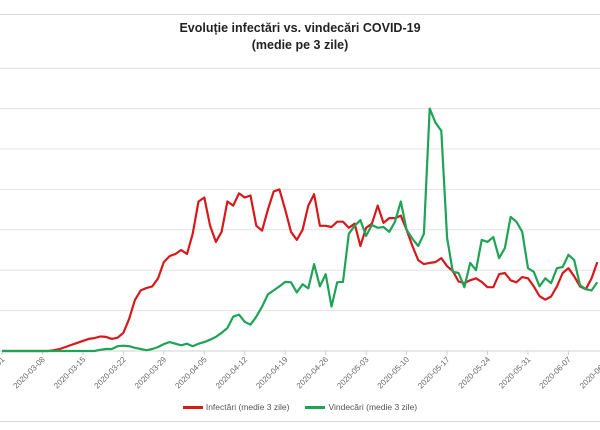 The image size is (600, 430). I want to click on x-tick-label: 2020-04-26, so click(313, 373).